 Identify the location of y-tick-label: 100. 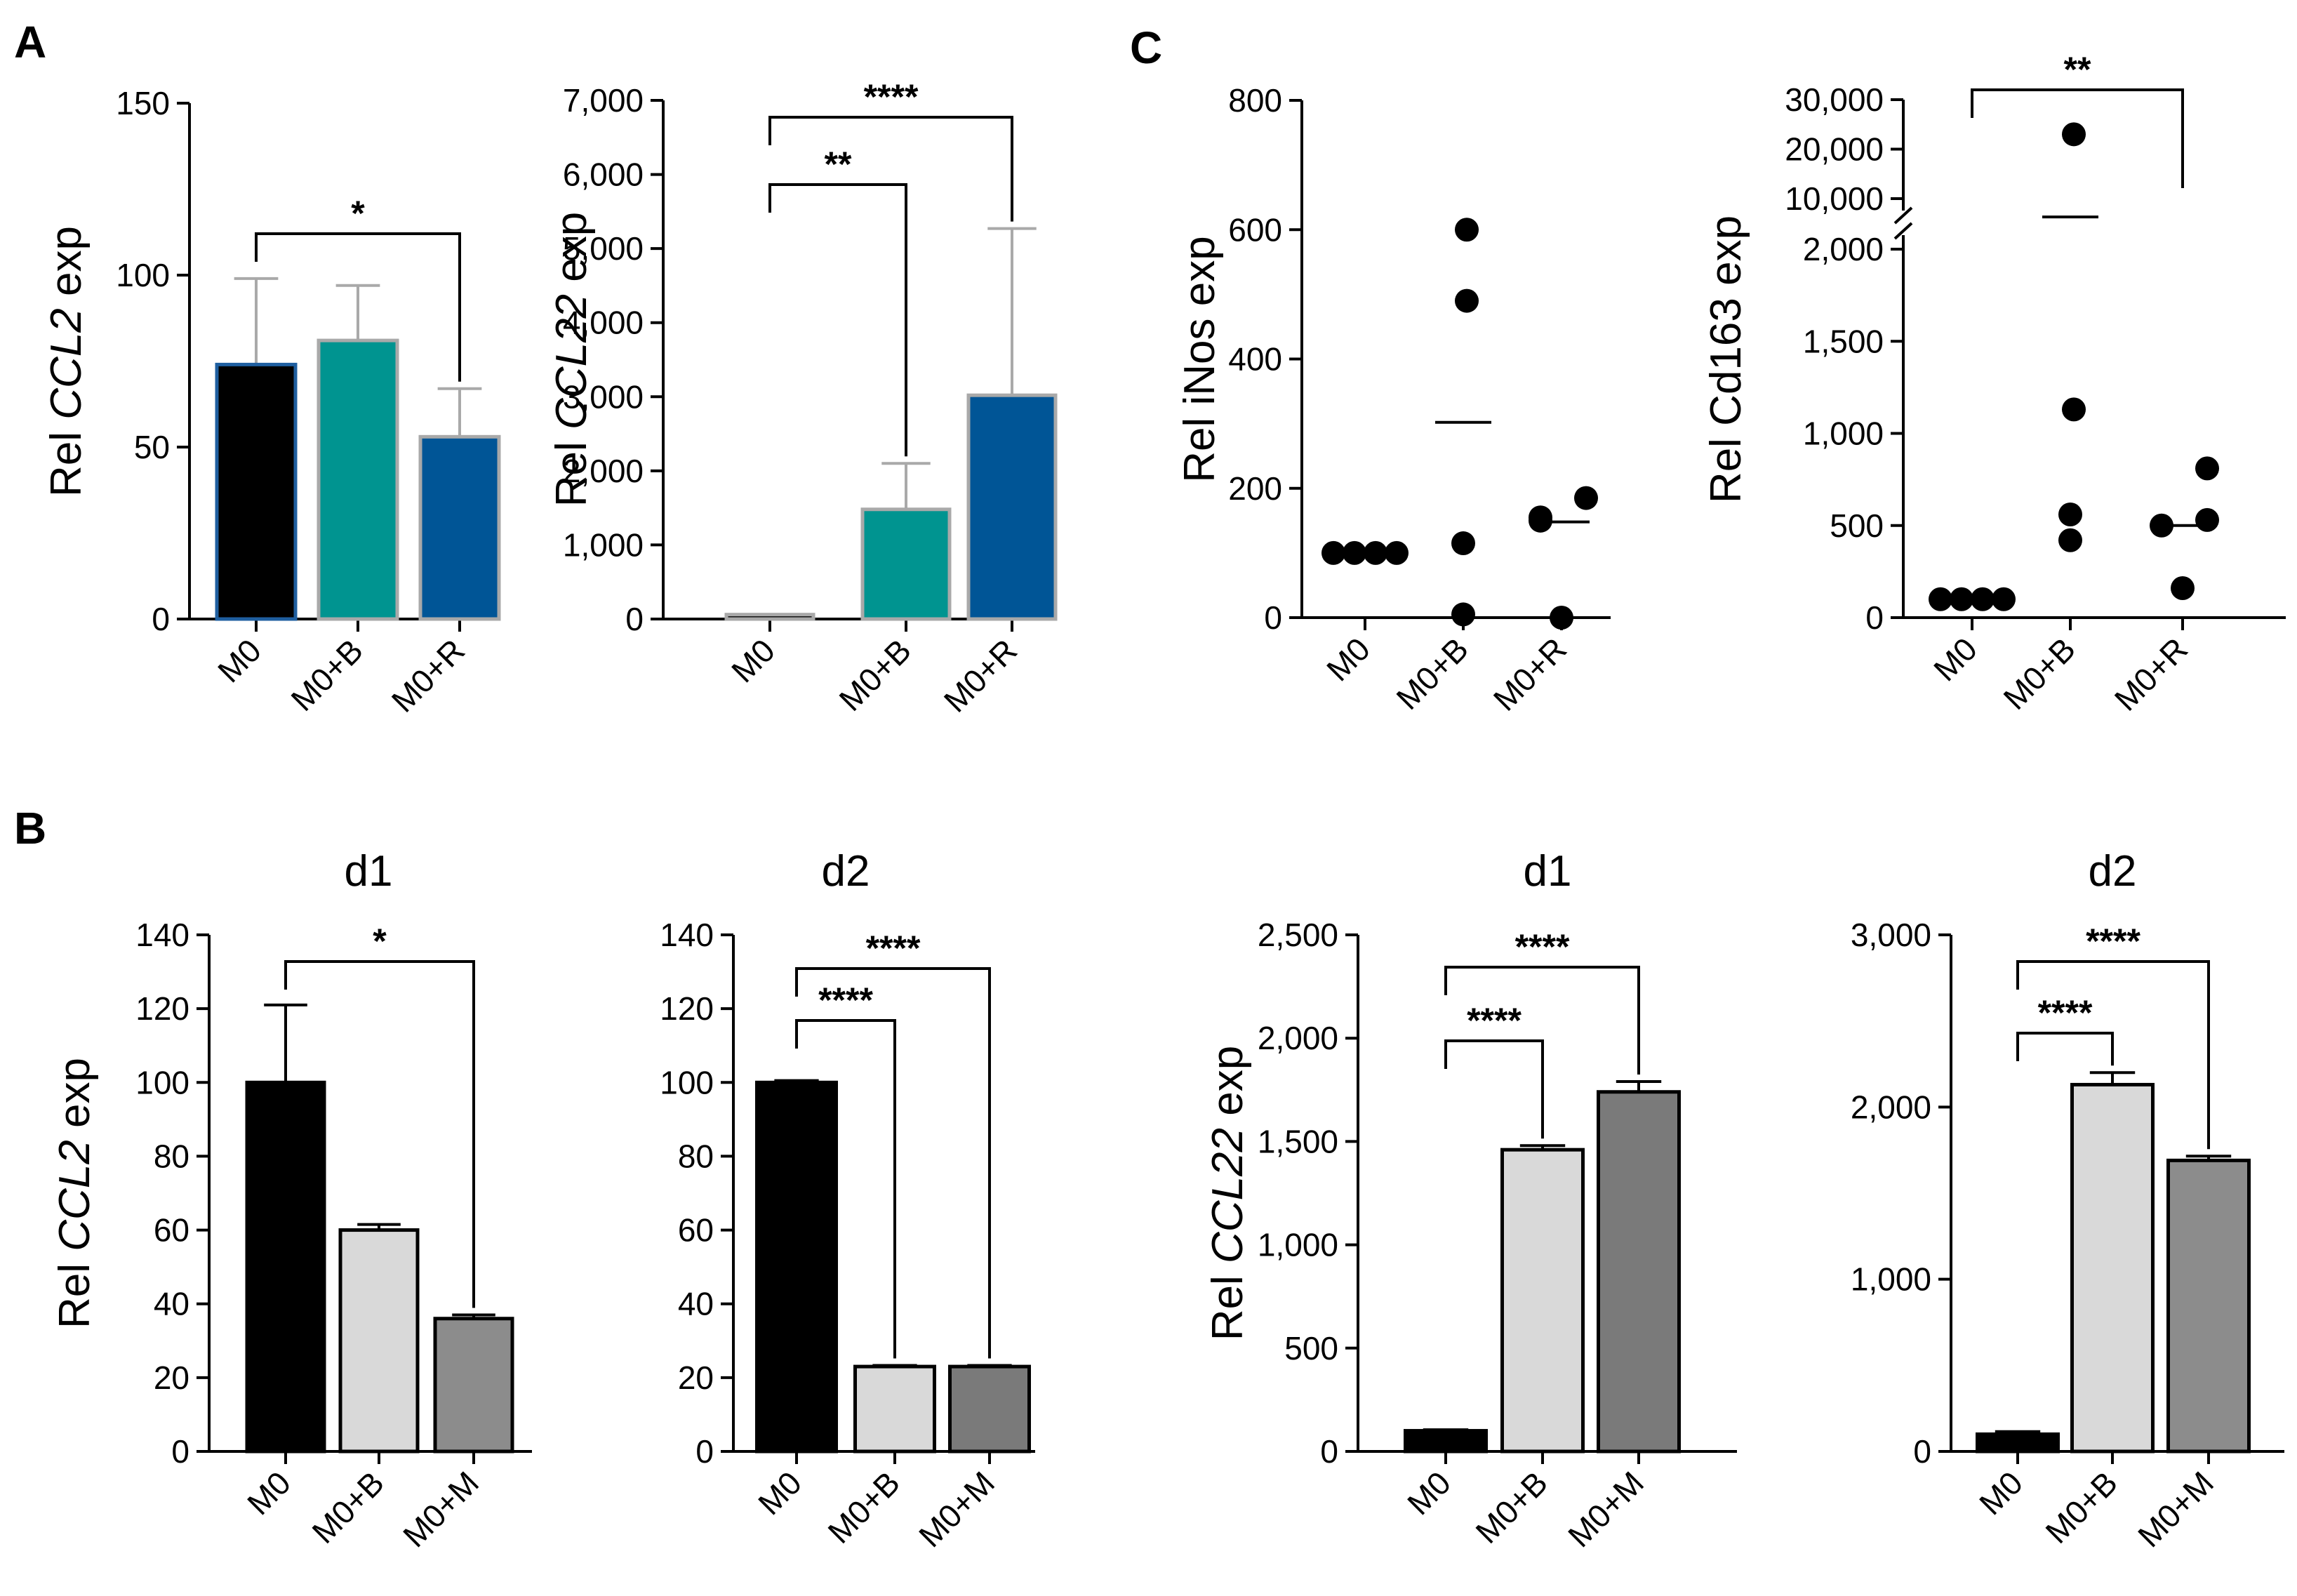
(687, 1082).